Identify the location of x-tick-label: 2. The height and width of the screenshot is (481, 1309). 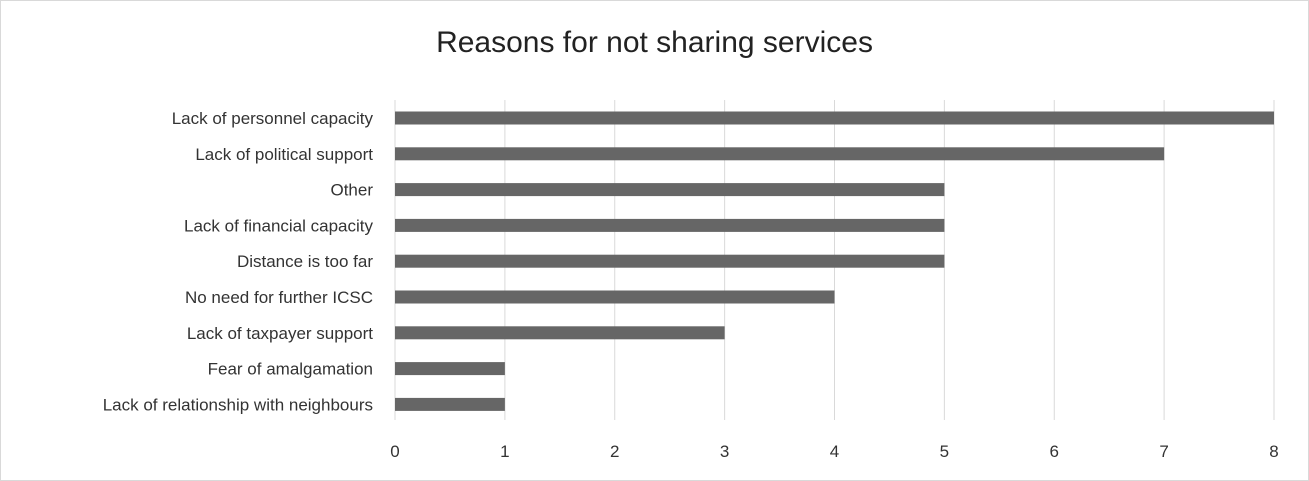
(614, 451).